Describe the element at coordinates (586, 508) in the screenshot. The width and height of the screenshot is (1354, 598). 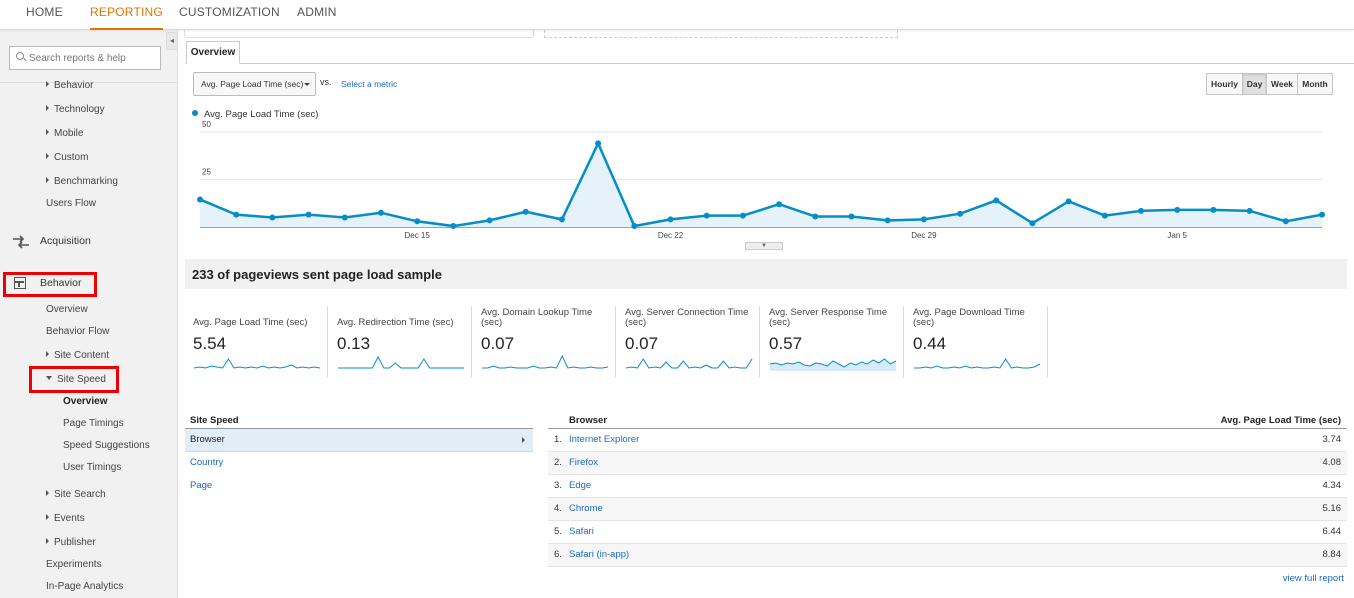
I see `browser-link: Chrome` at that location.